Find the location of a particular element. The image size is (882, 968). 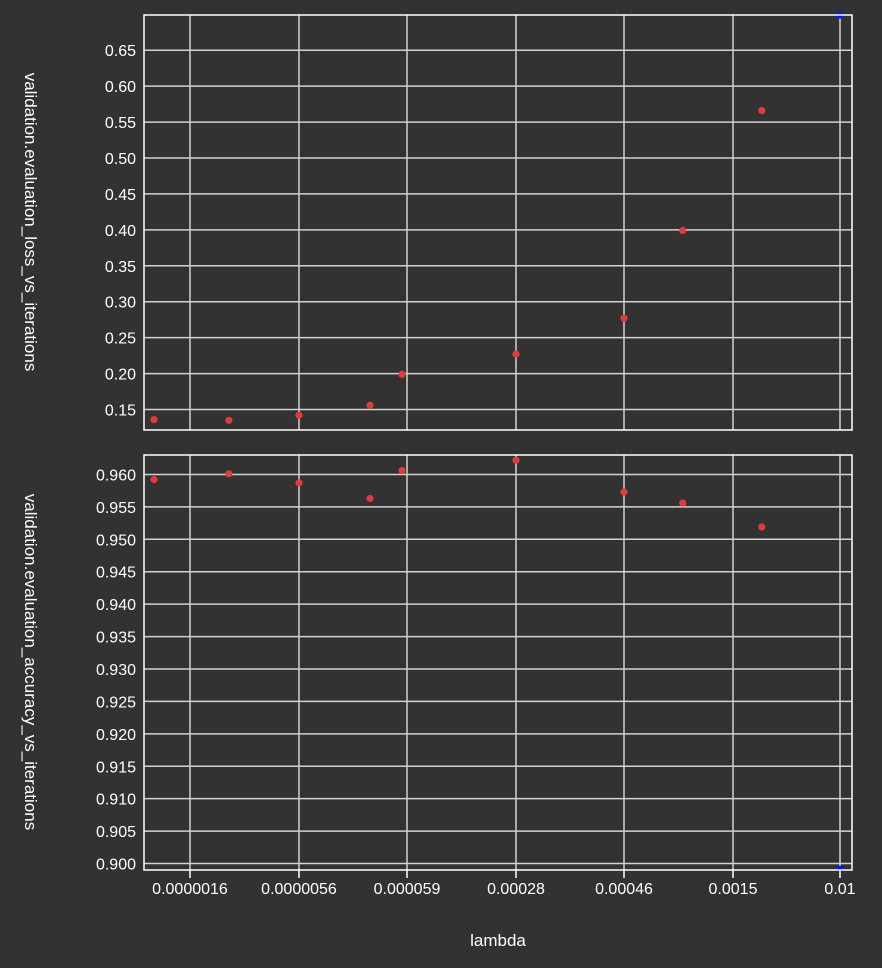

bottom-y-tick-label: 0.935 is located at coordinates (116, 638).